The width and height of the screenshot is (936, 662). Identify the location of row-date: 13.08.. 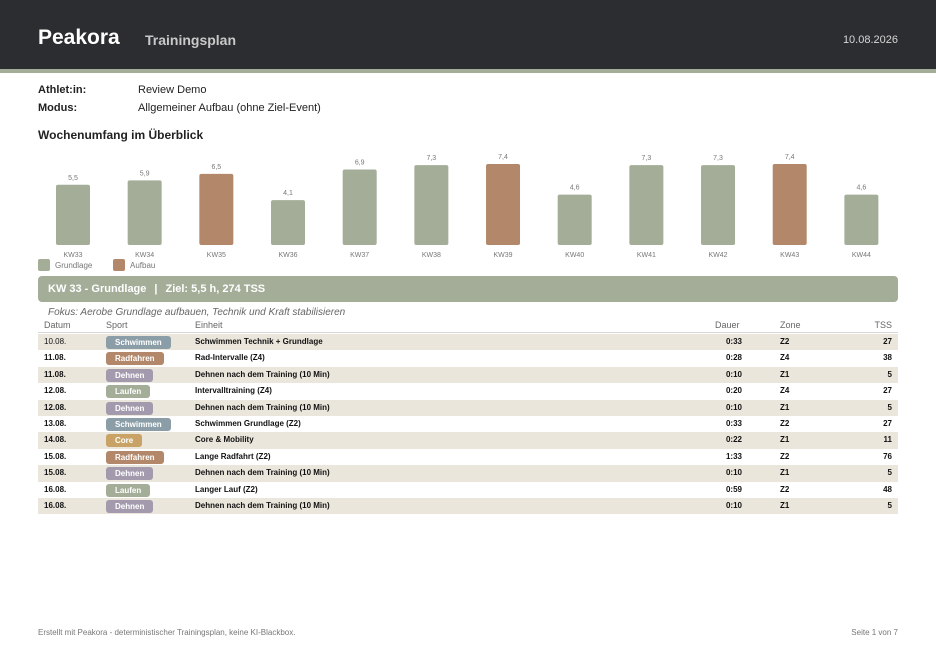
(55, 423).